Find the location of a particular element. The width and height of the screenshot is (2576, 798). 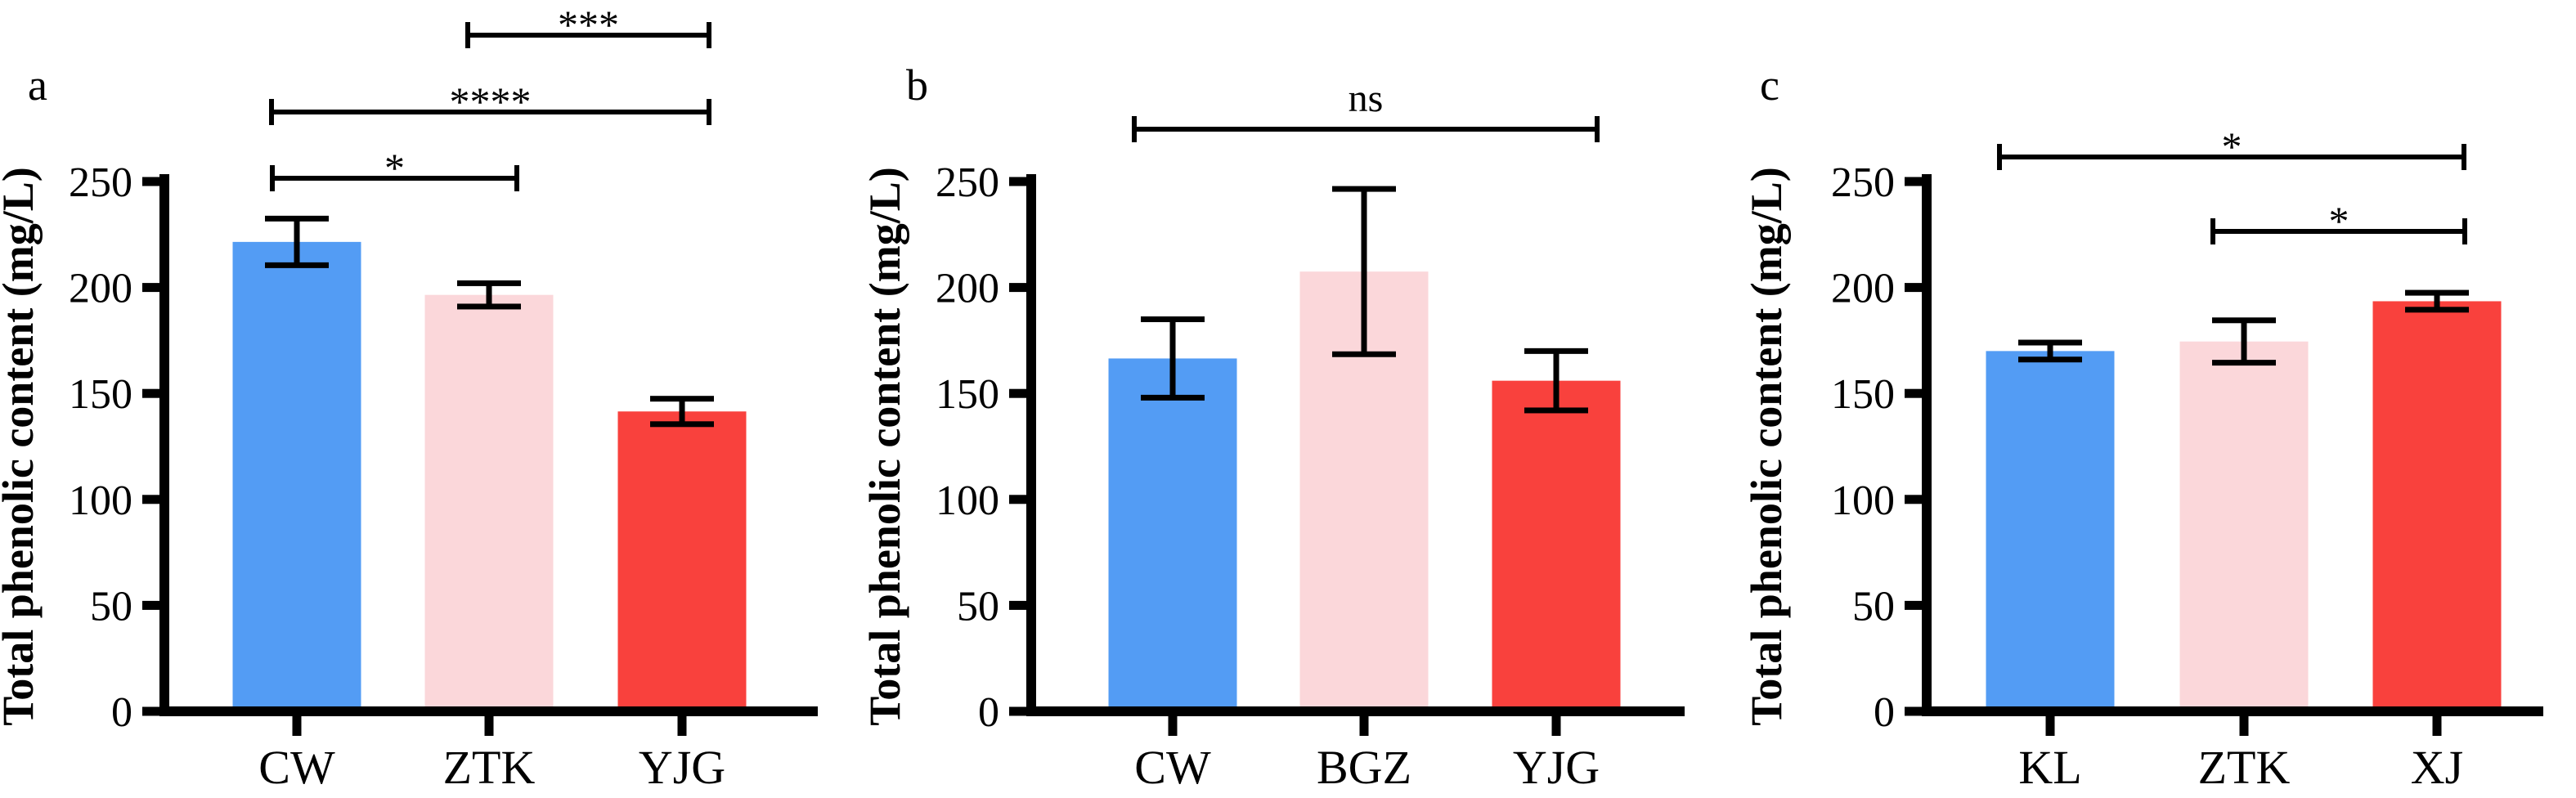

panel-letter: a is located at coordinates (37, 85).